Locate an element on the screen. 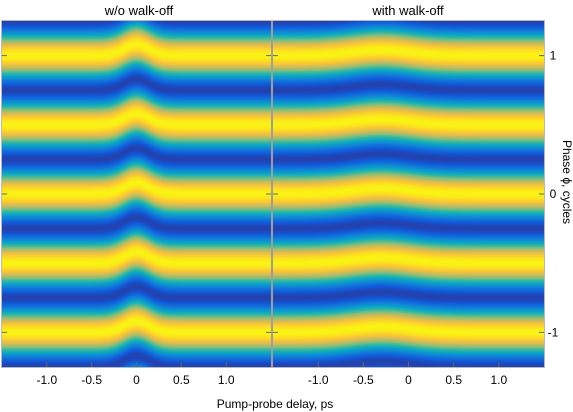  right-x-tick-label: -1.0 is located at coordinates (318, 380).